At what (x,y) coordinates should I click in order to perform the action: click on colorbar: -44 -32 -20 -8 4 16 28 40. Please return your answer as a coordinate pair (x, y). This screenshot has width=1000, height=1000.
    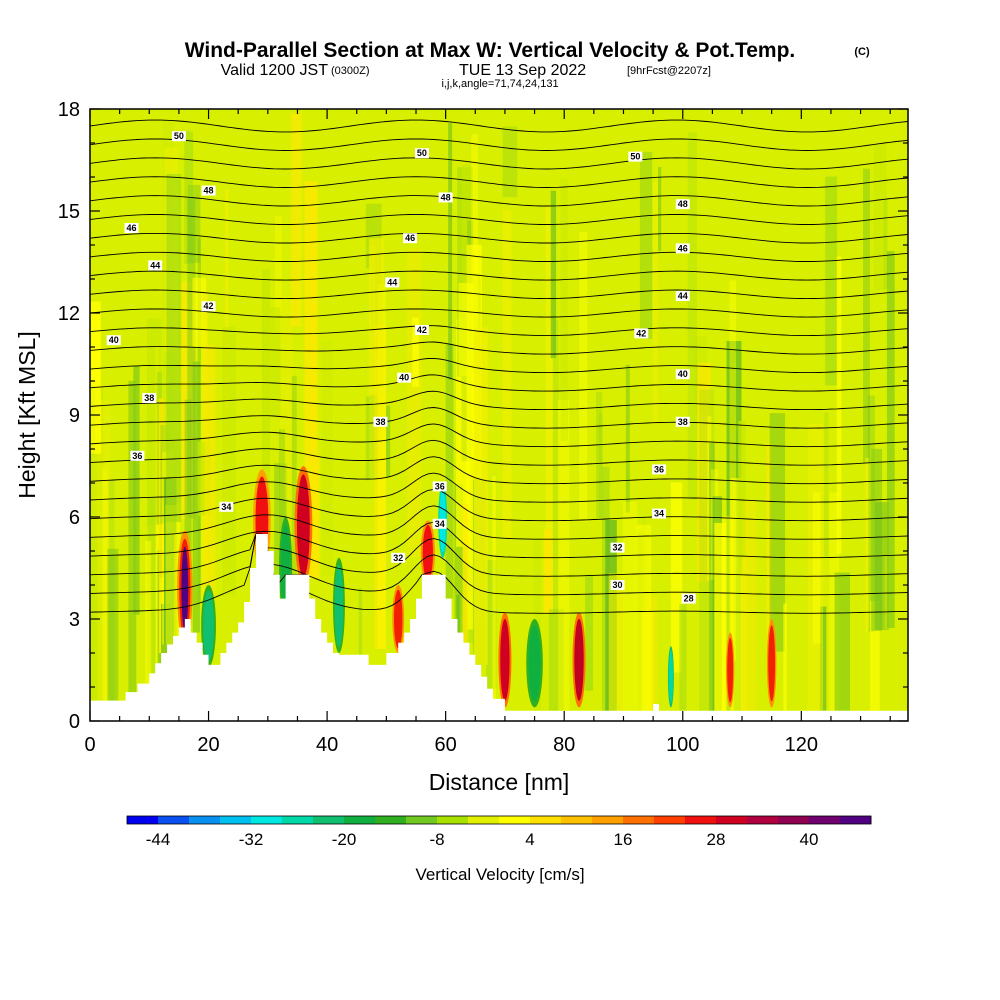
    Looking at the image, I should click on (499, 832).